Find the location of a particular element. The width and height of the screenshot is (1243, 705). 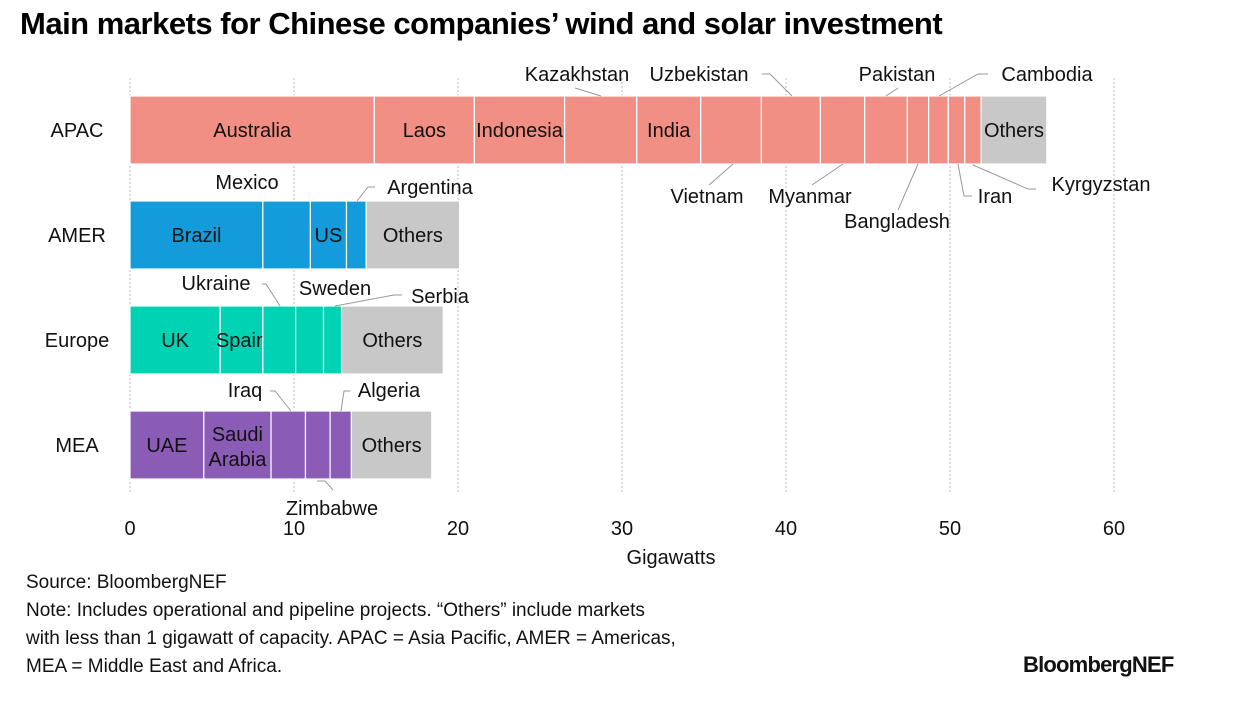

category-label-mea: MEA is located at coordinates (77, 446).